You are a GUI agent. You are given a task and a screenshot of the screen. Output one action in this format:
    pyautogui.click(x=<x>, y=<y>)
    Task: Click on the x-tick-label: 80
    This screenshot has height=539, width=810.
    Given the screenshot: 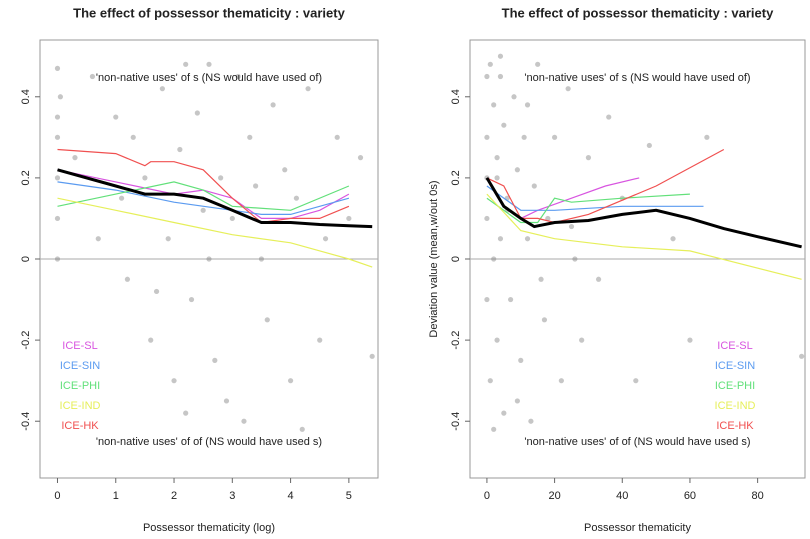 What is the action you would take?
    pyautogui.click(x=758, y=496)
    